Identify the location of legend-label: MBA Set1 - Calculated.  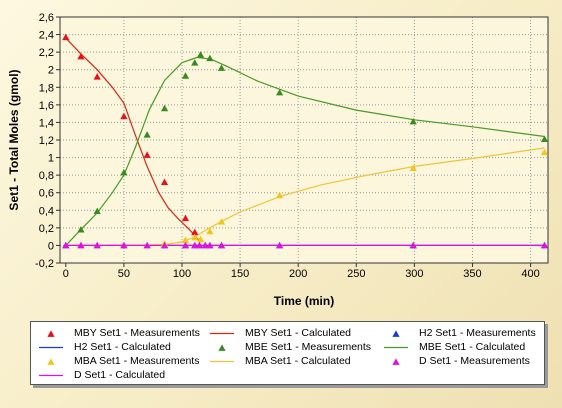
(298, 361).